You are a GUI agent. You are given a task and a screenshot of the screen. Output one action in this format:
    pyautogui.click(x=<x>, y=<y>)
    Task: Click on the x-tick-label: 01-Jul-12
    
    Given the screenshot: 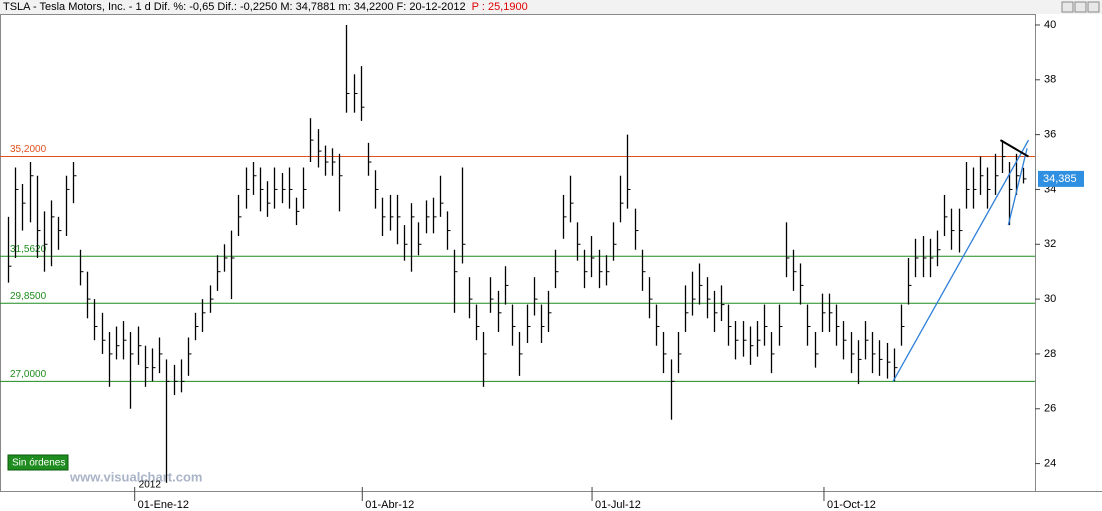 What is the action you would take?
    pyautogui.click(x=618, y=505)
    